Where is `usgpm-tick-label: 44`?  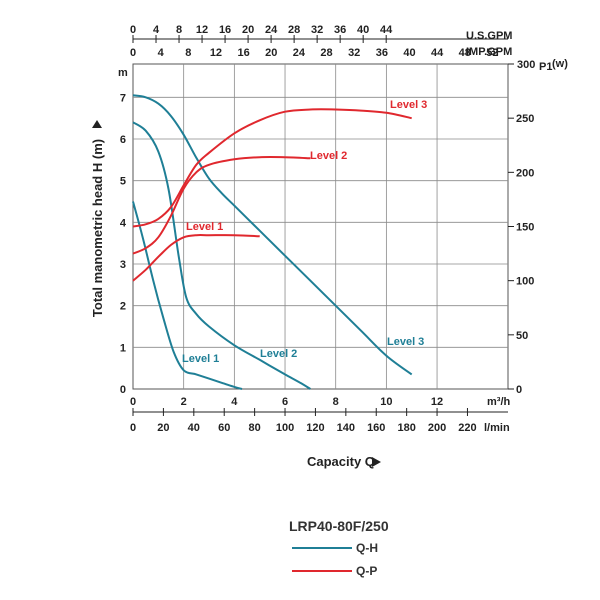
usgpm-tick-label: 44 is located at coordinates (386, 30).